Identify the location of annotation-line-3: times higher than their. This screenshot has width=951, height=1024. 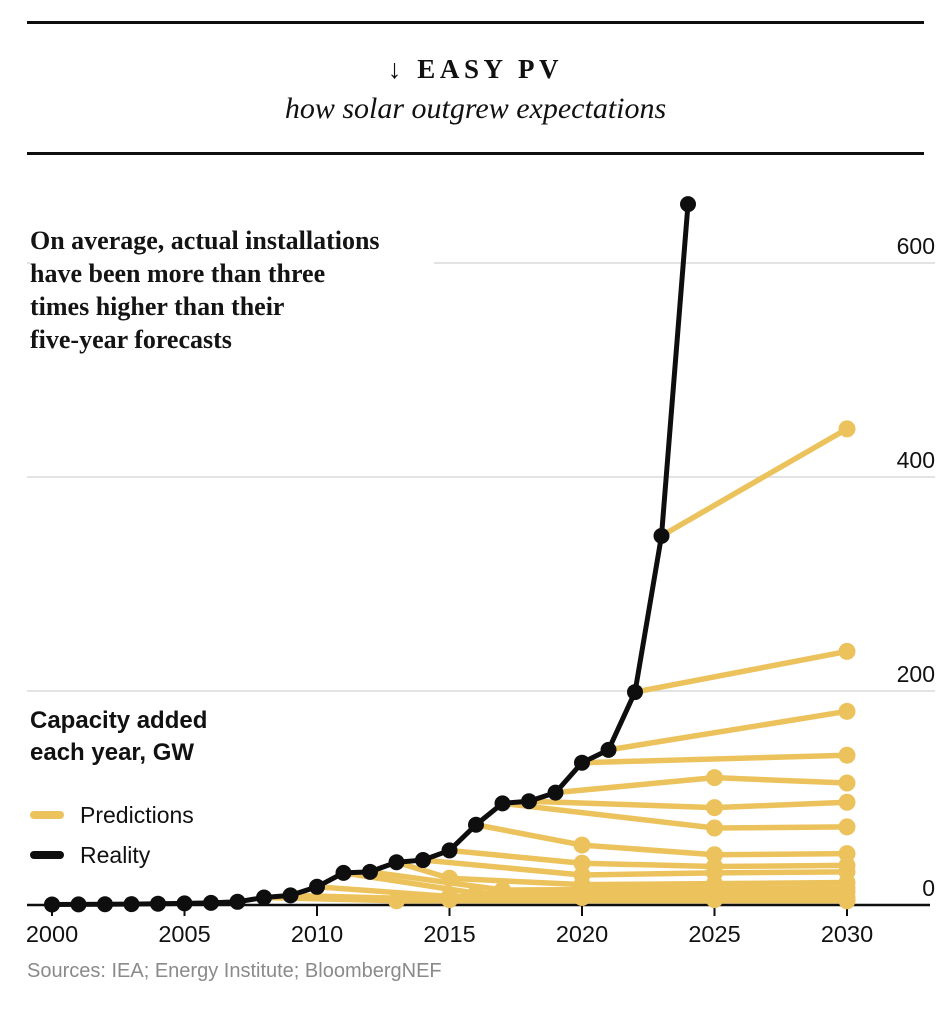
(157, 306).